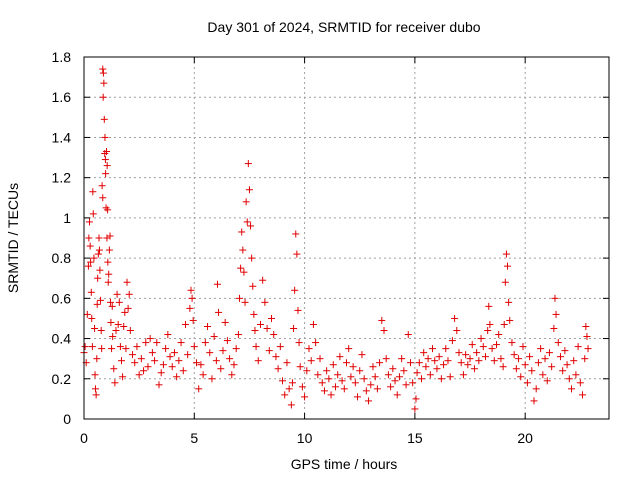 This screenshot has width=640, height=480. Describe the element at coordinates (194, 438) in the screenshot. I see `x-tick-label: 5` at that location.